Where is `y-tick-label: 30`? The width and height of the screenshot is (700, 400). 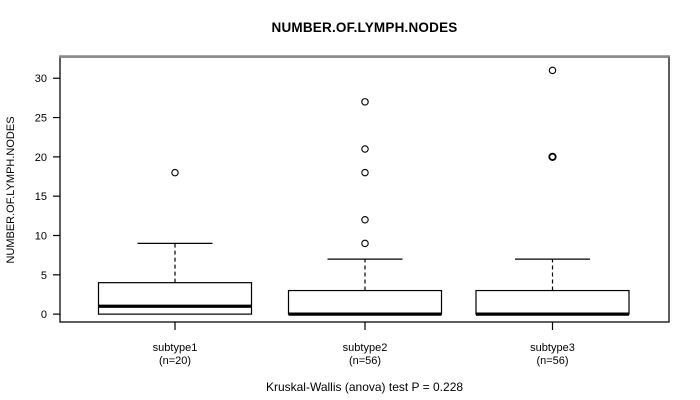 y-tick-label: 30 is located at coordinates (41, 79).